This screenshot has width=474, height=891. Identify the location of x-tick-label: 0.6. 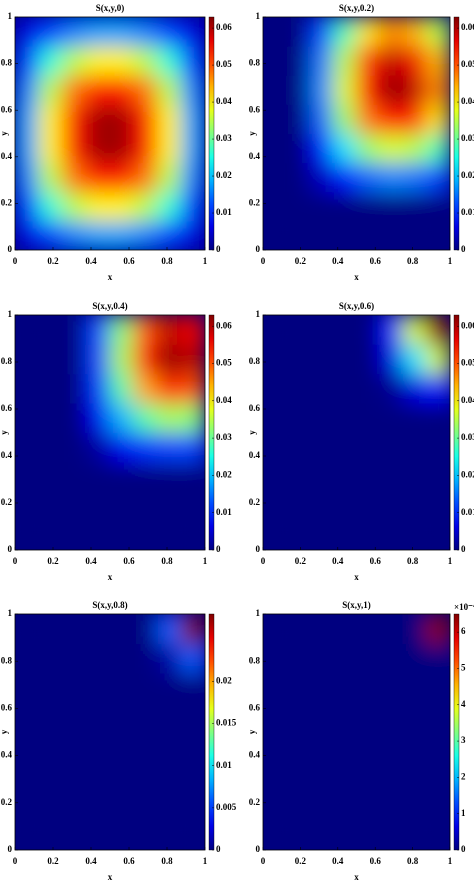
(129, 561).